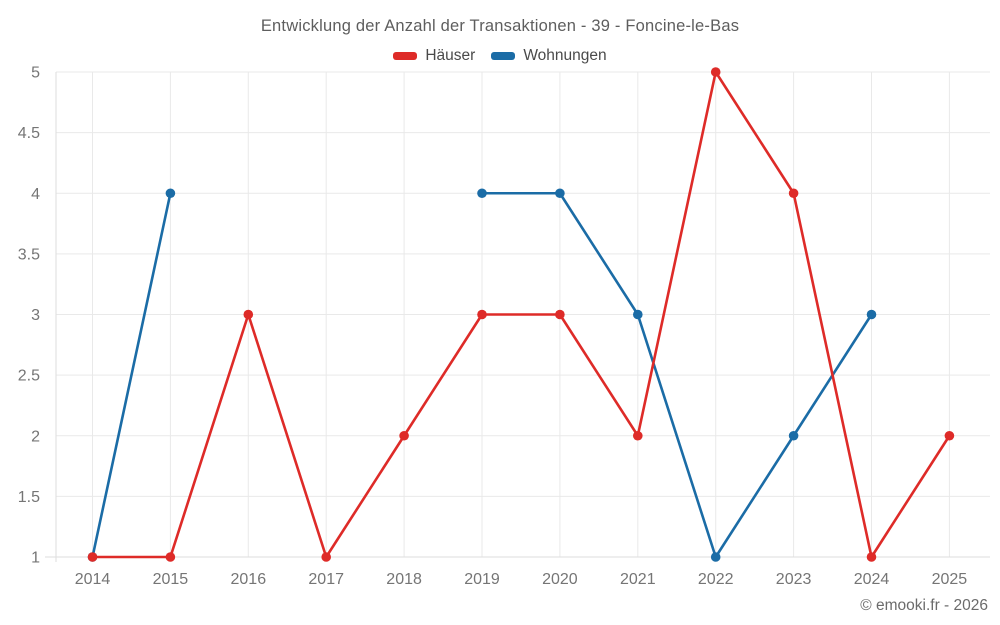  I want to click on x-axis-tick-label: 2018, so click(404, 579).